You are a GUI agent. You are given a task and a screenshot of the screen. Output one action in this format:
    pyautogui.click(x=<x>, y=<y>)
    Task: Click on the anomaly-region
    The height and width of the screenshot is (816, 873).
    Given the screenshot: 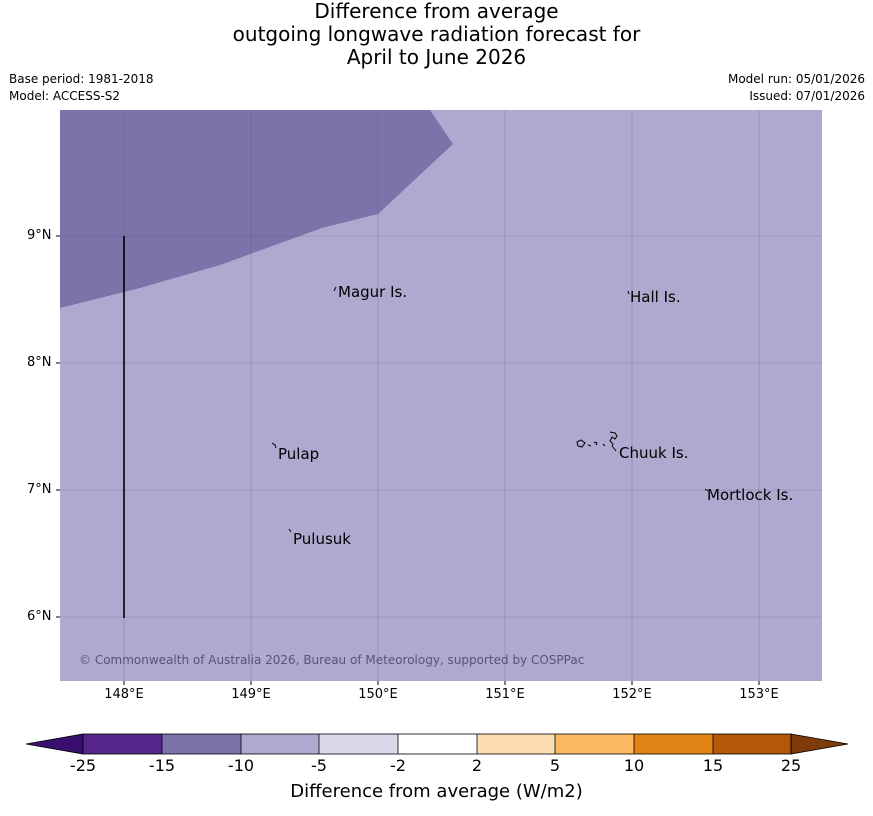 What is the action you would take?
    pyautogui.click(x=256, y=209)
    